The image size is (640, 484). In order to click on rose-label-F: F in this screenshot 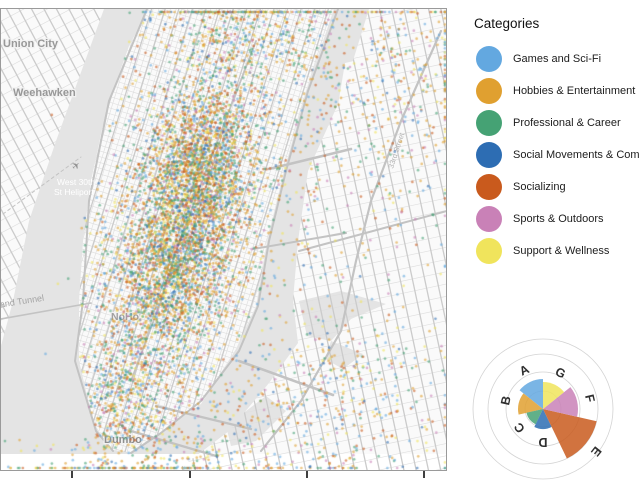, I will do `click(589, 398)`.